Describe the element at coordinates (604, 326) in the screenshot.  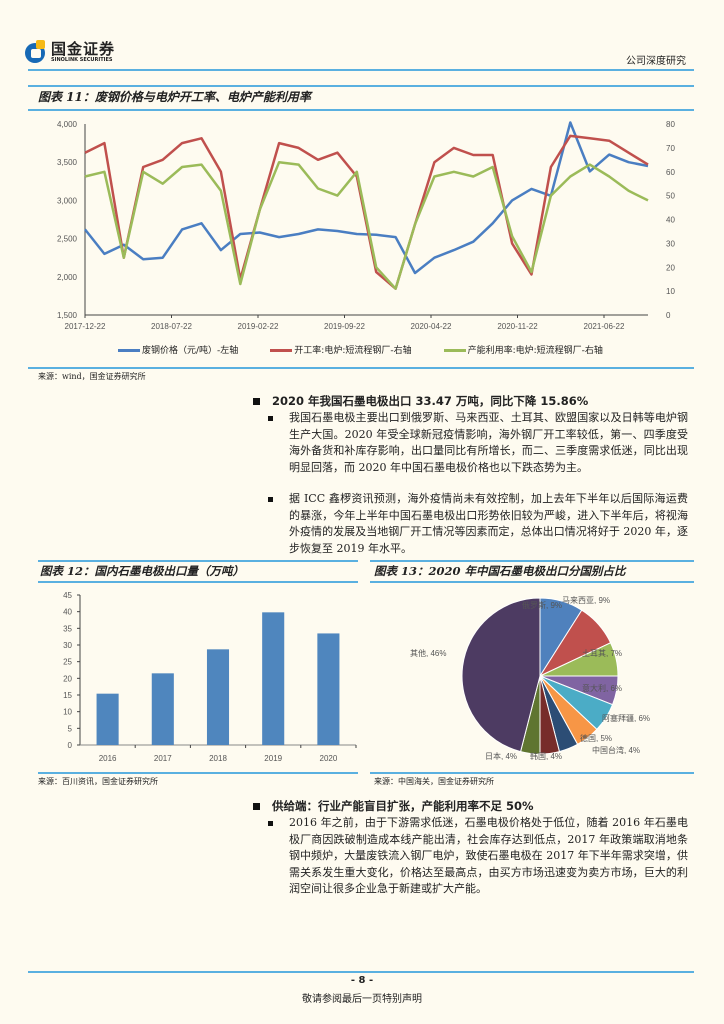
I see `svg-text: 2021-06-22` at that location.